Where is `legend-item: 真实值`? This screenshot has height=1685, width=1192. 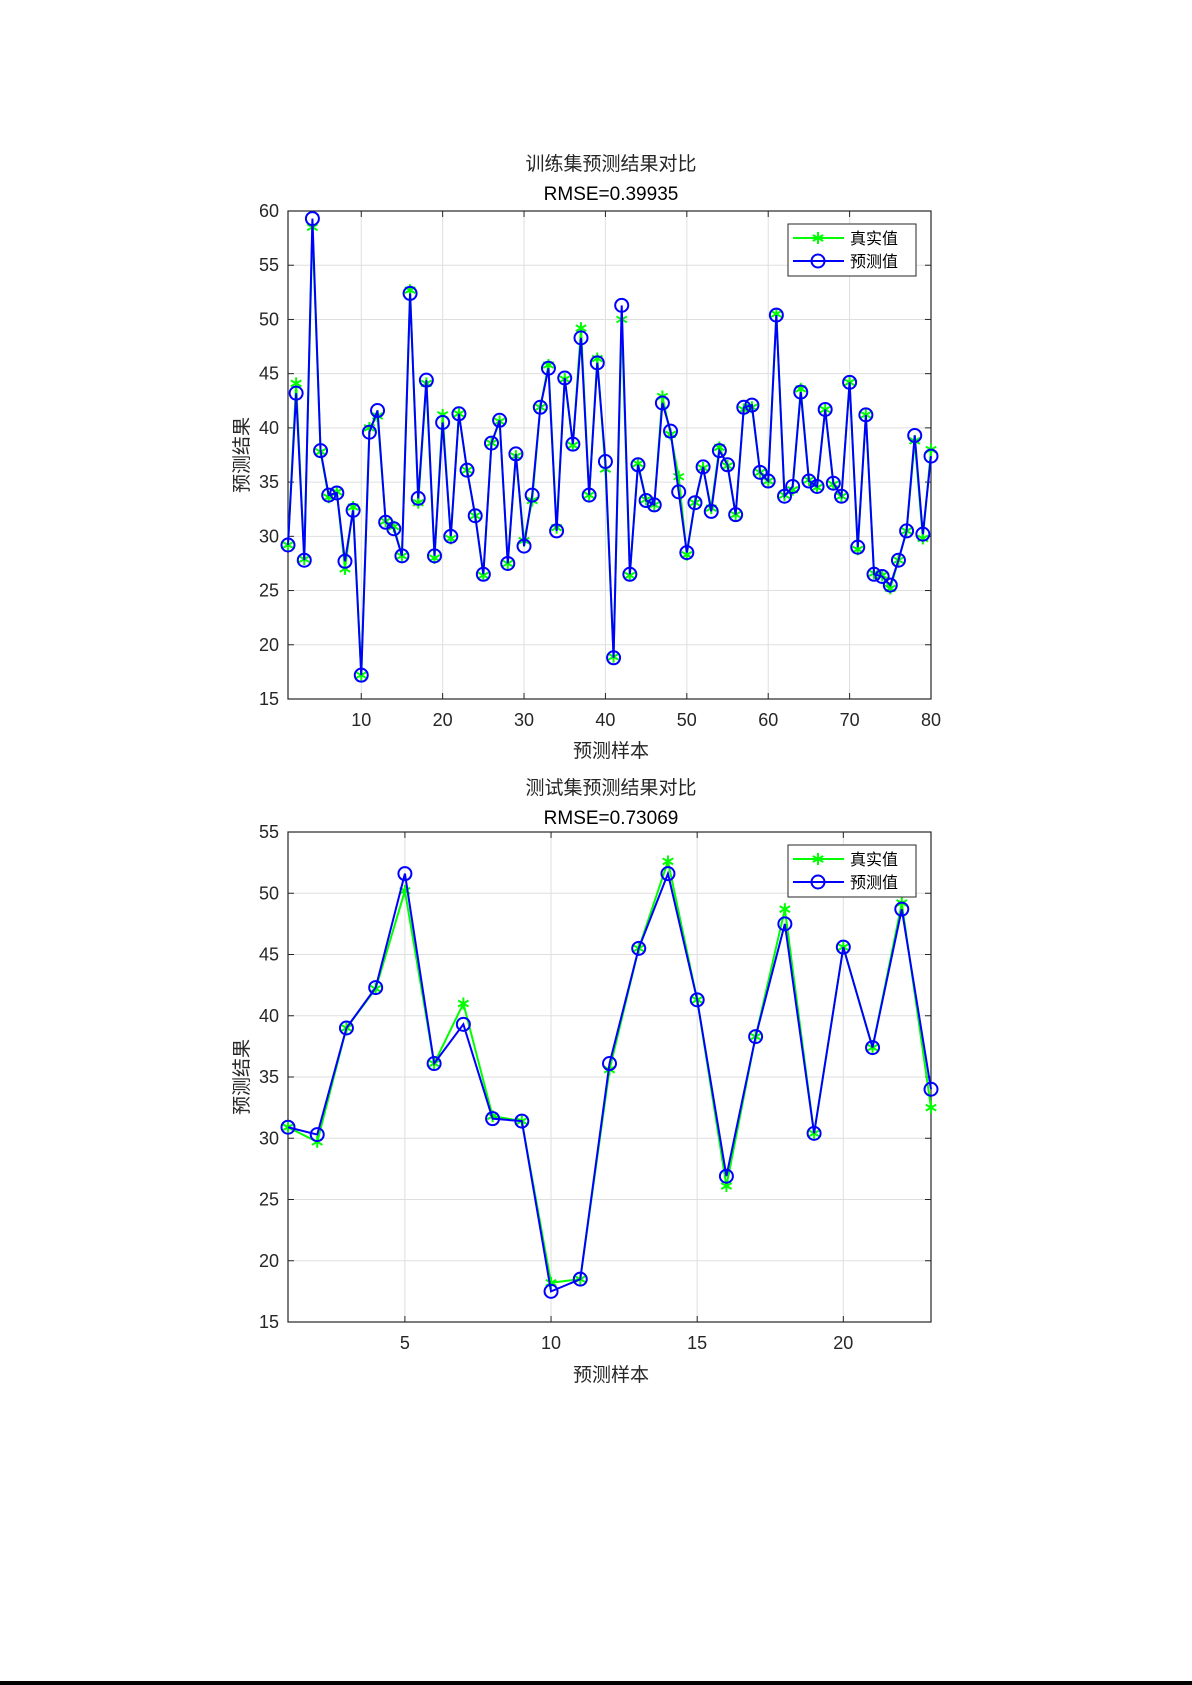
legend-item: 真实值 is located at coordinates (845, 238).